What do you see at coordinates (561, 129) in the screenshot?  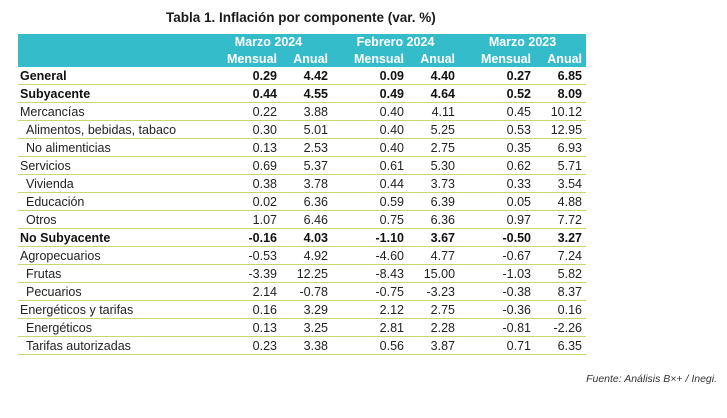 I see `cell-anual: 12.95` at bounding box center [561, 129].